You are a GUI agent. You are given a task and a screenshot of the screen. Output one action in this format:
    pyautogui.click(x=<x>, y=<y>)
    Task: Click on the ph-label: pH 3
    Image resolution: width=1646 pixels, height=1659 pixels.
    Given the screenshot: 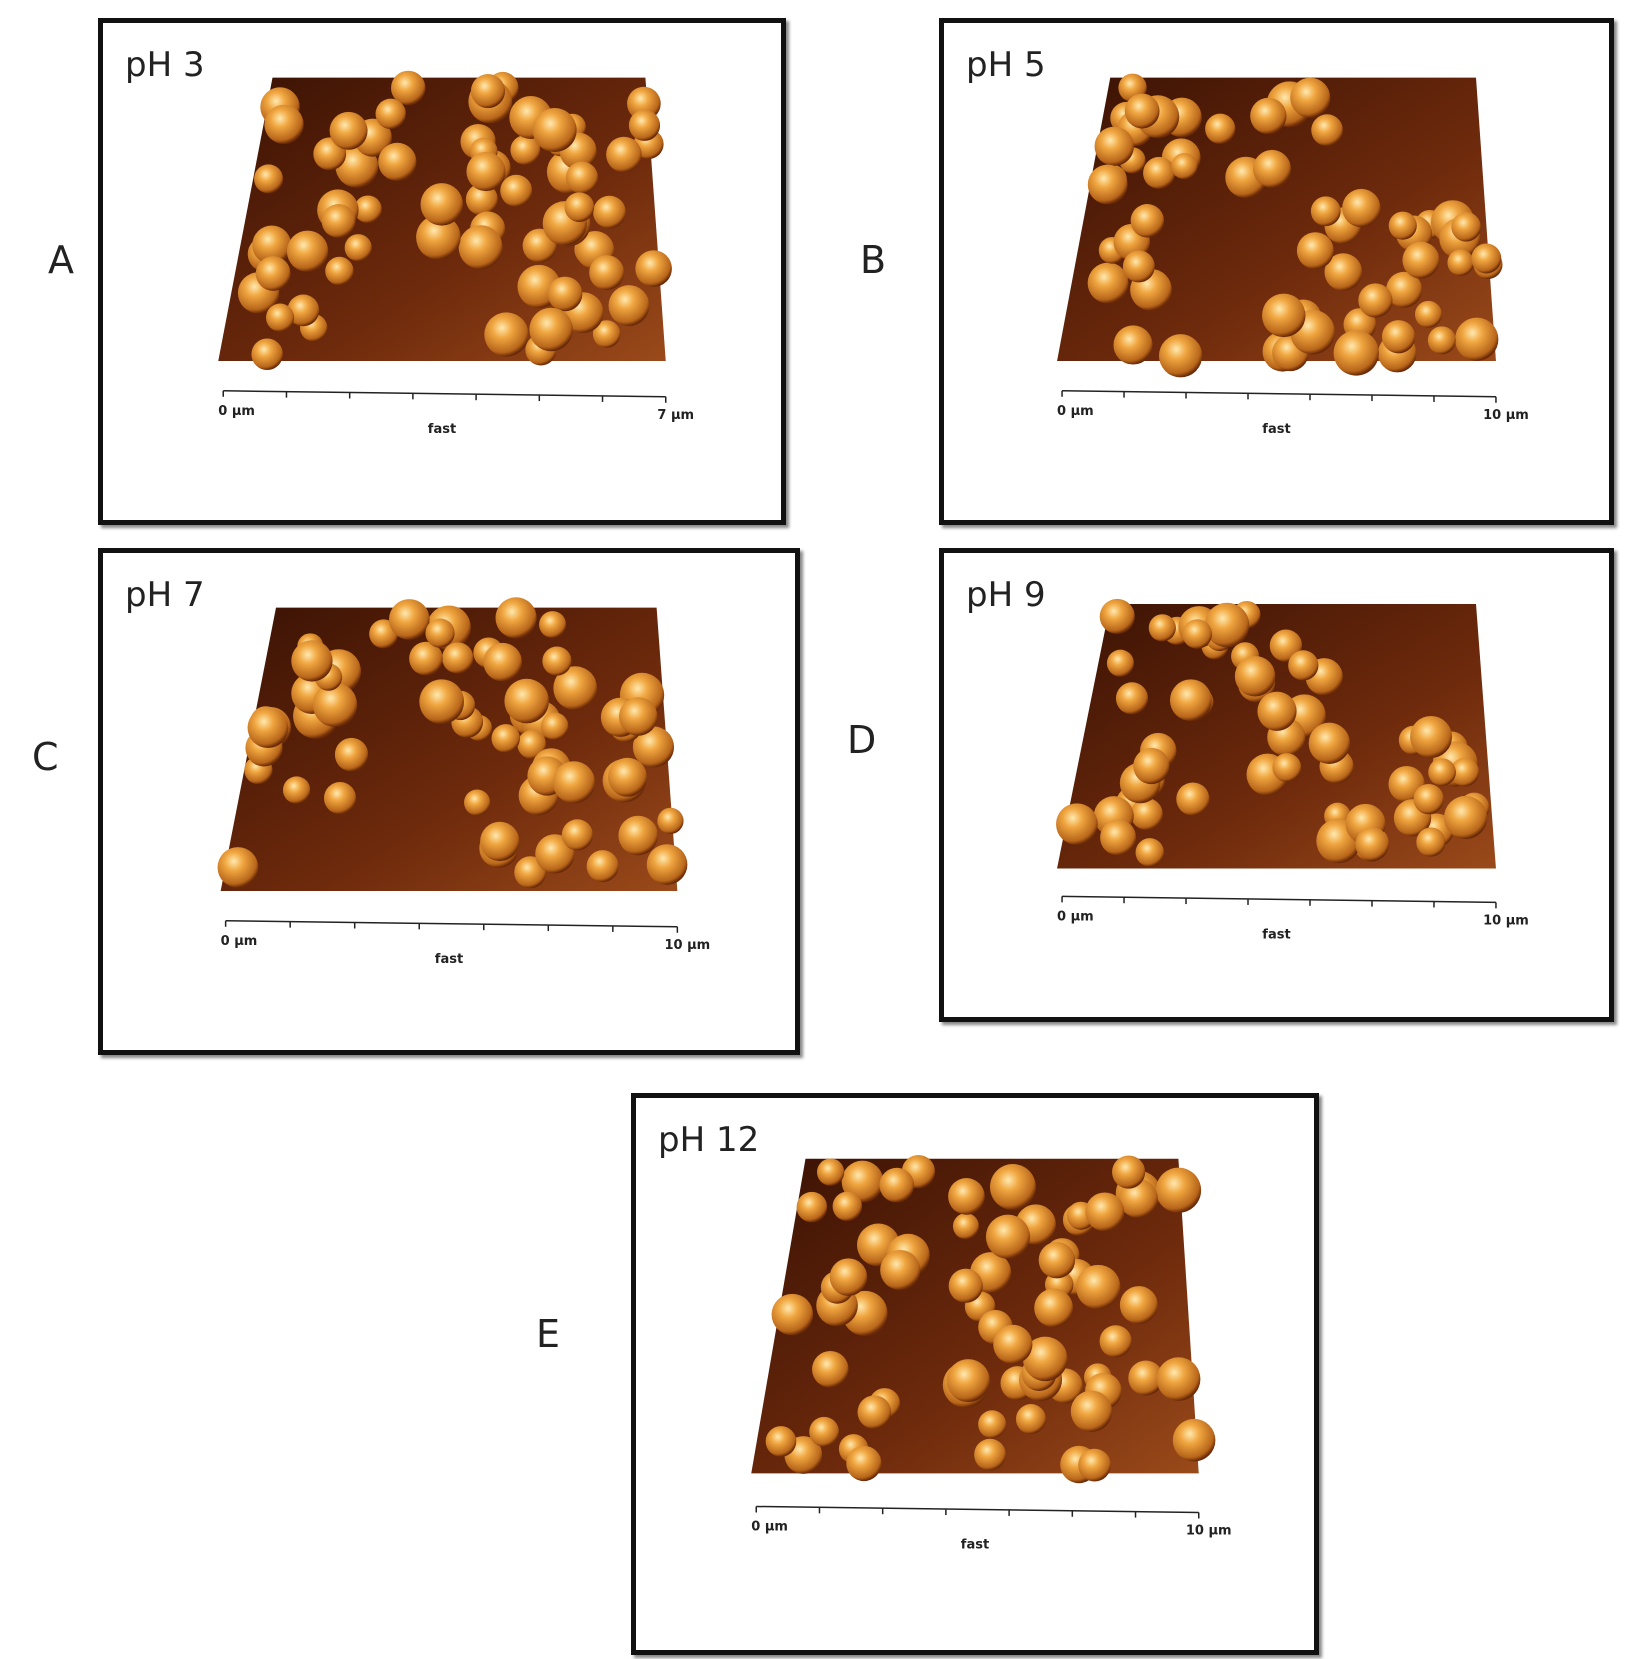 What is the action you would take?
    pyautogui.click(x=165, y=65)
    